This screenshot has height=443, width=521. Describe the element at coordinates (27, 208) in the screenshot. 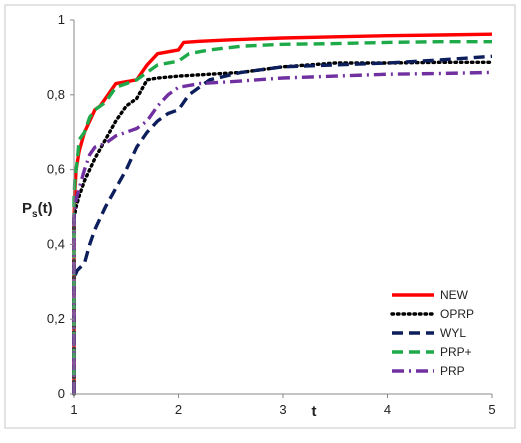

I see `y-axis-title-main: P` at that location.